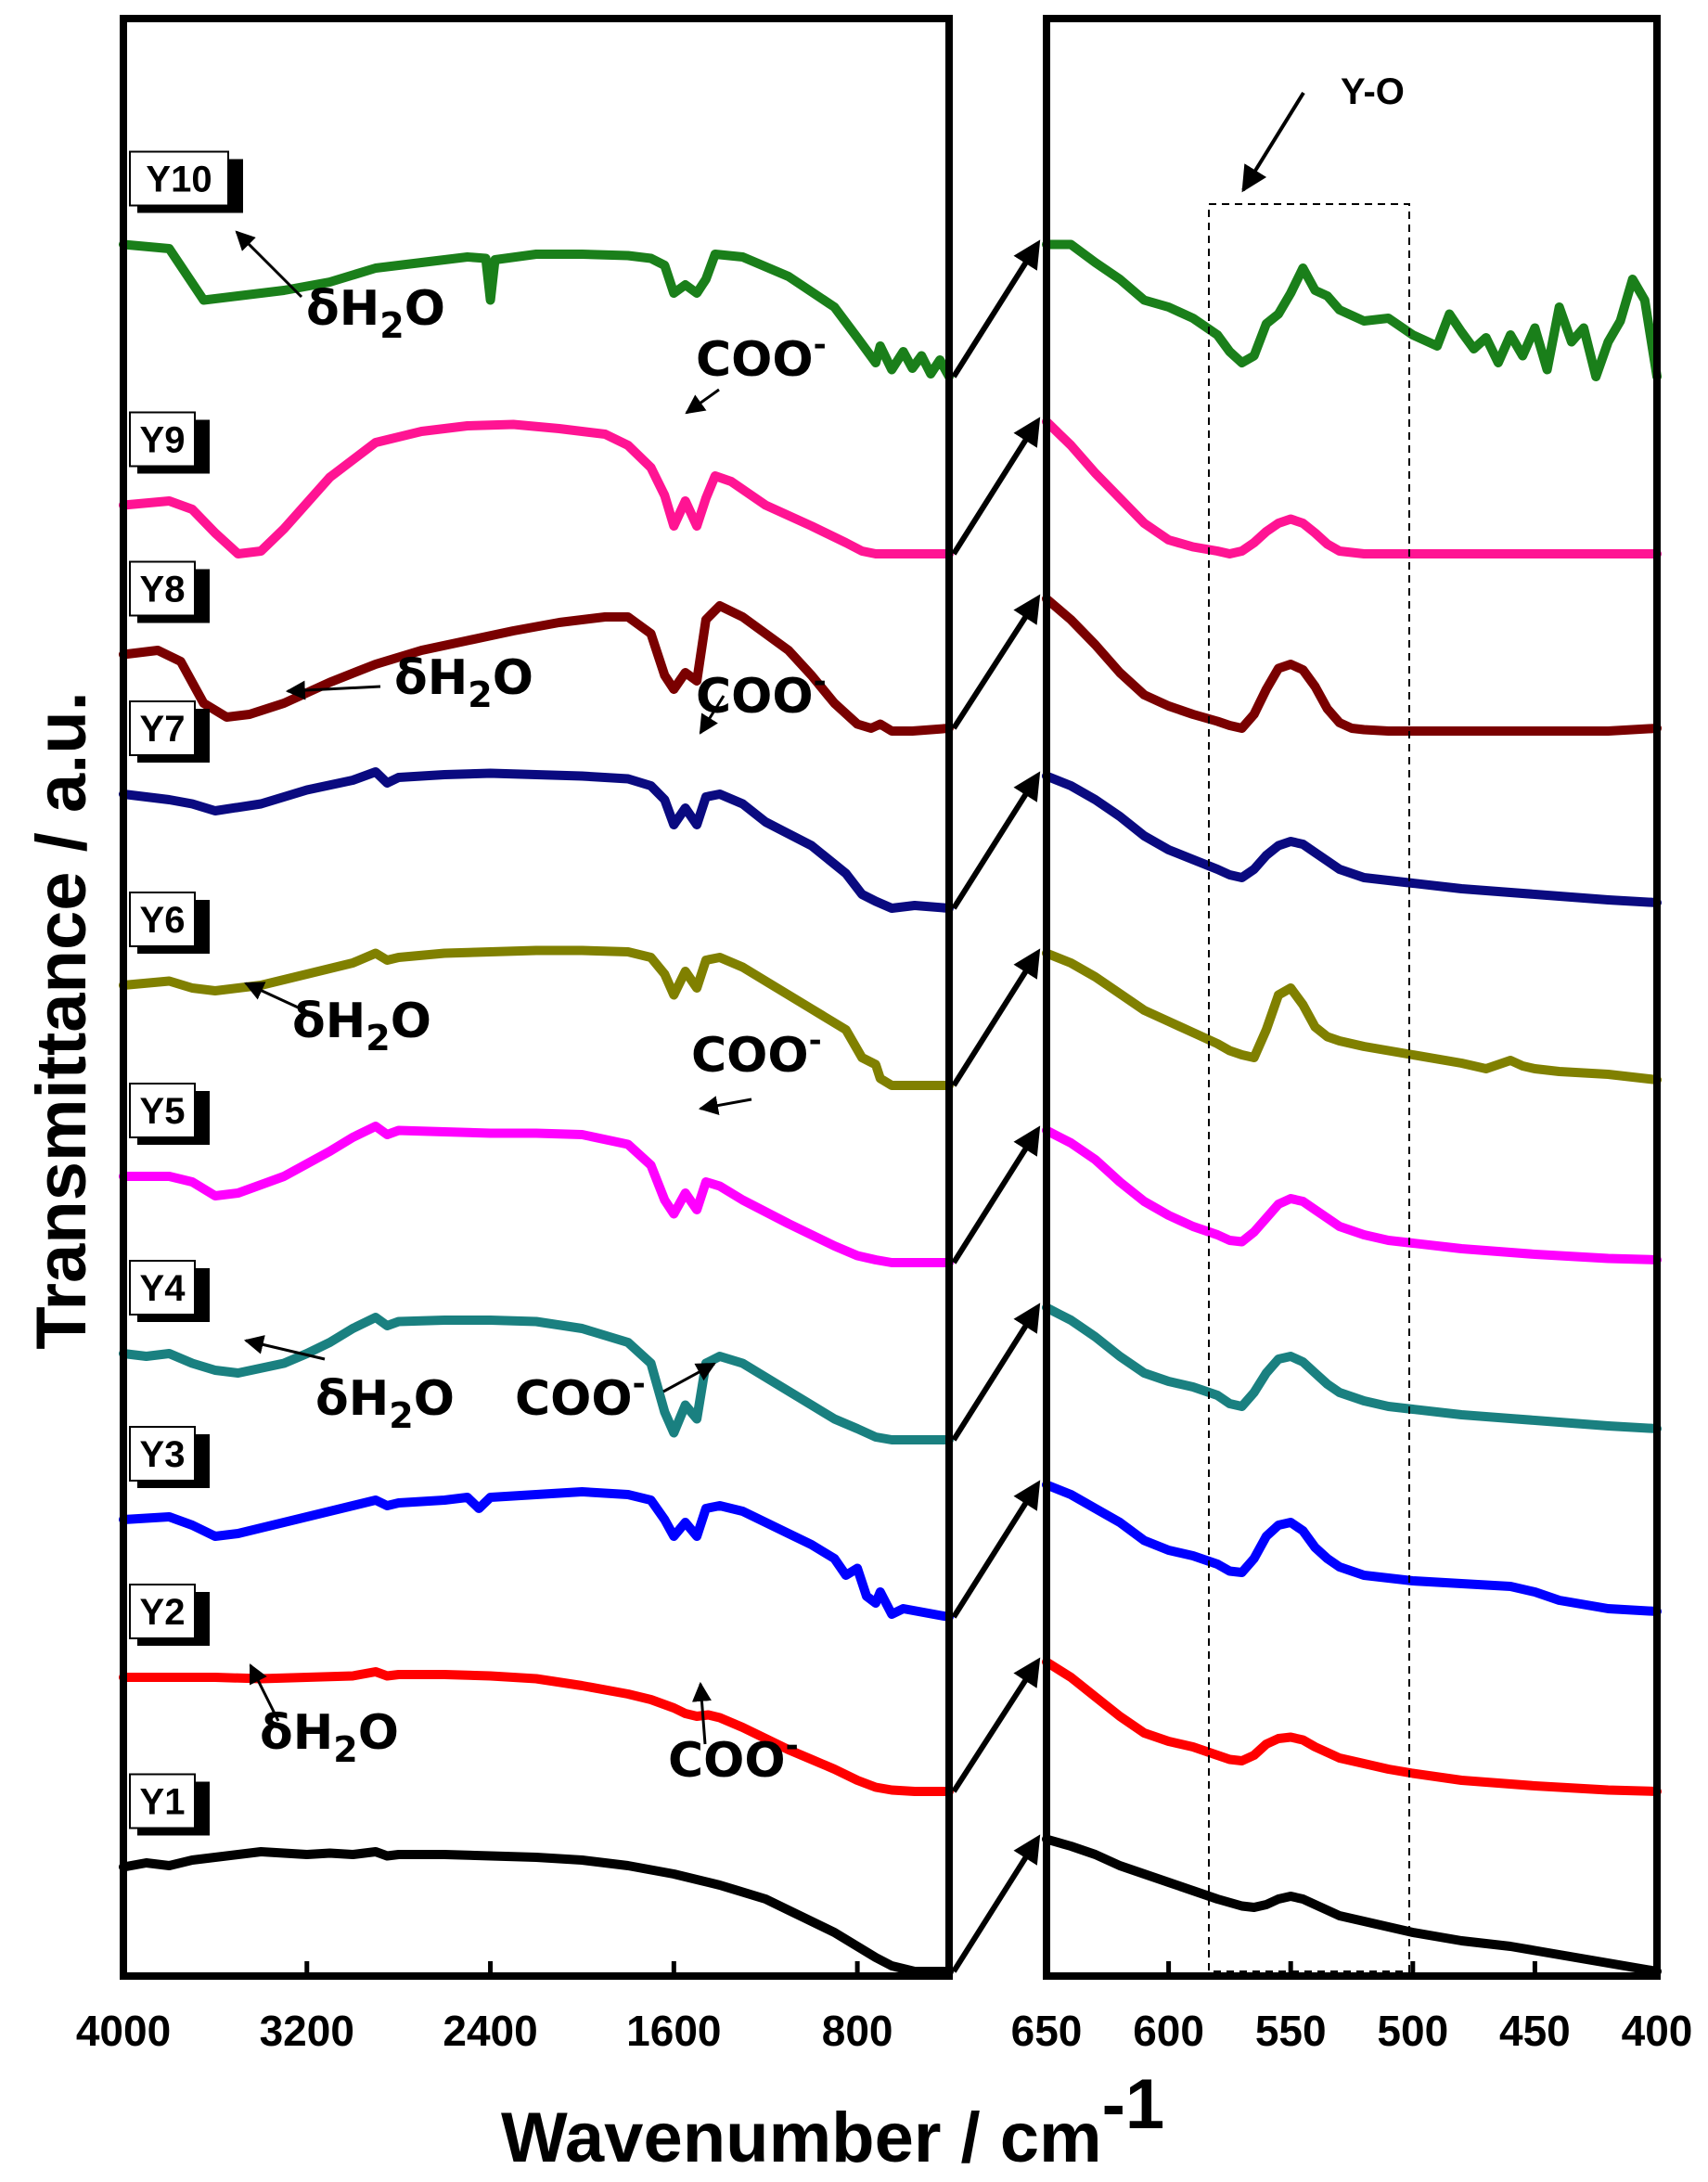 Image resolution: width=1708 pixels, height=2182 pixels. I want to click on connector-arrow-y6, so click(996, 1017).